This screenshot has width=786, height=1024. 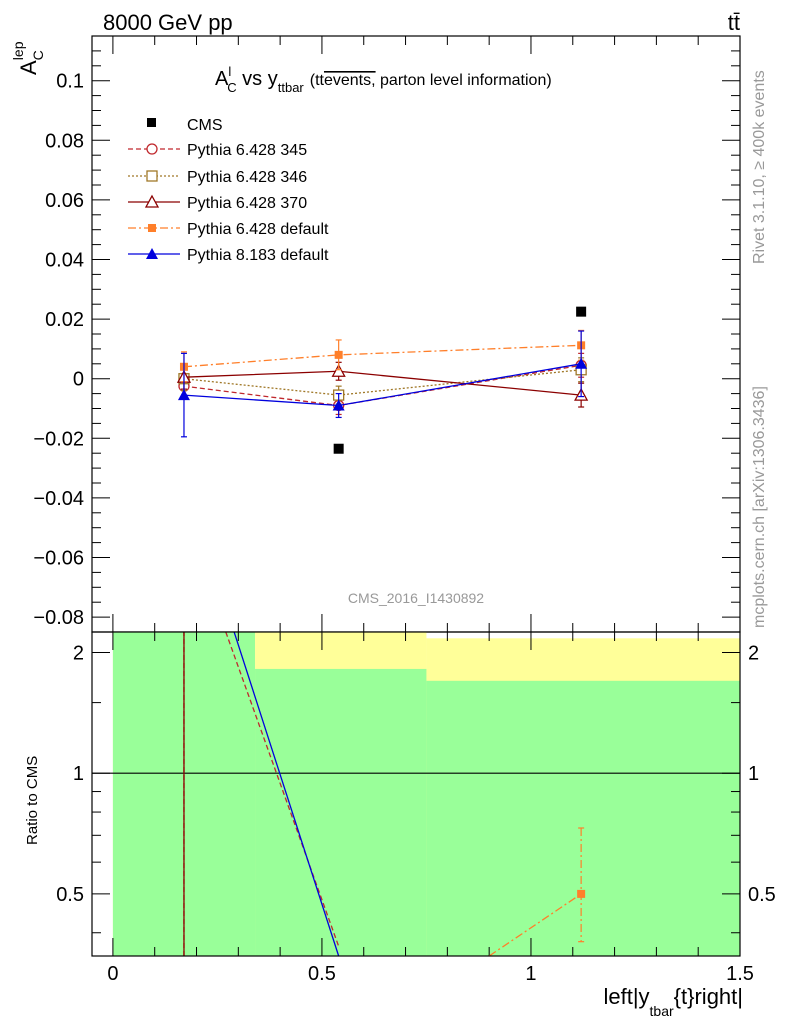 I want to click on legend-p8def-marker, so click(x=152, y=253).